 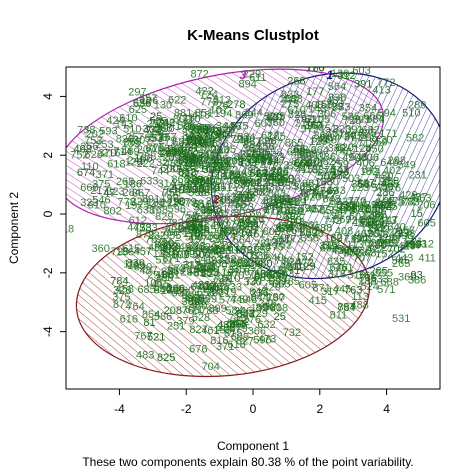 What do you see at coordinates (156, 276) in the screenshot?
I see `point-label: 294` at bounding box center [156, 276].